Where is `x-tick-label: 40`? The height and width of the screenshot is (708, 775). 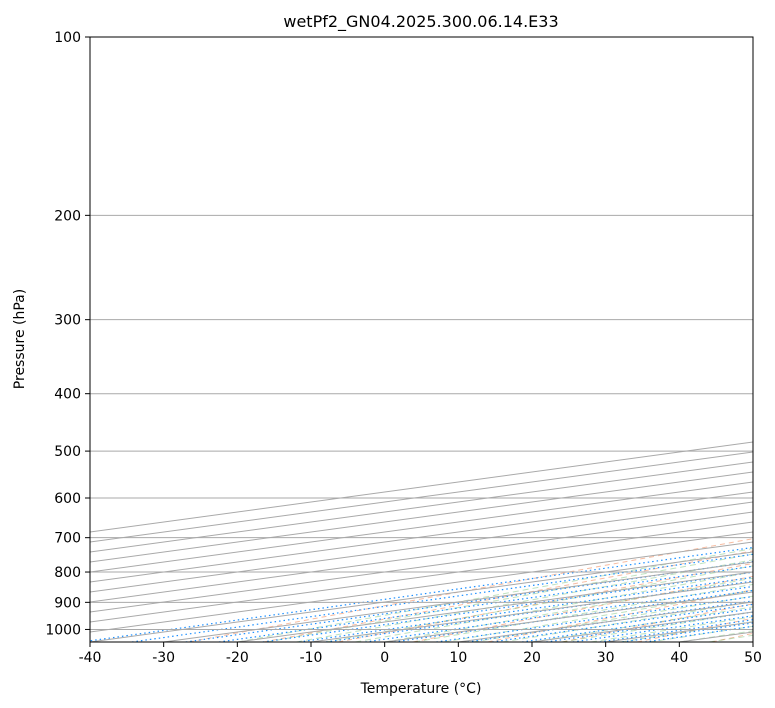 x-tick-label: 40 is located at coordinates (679, 658).